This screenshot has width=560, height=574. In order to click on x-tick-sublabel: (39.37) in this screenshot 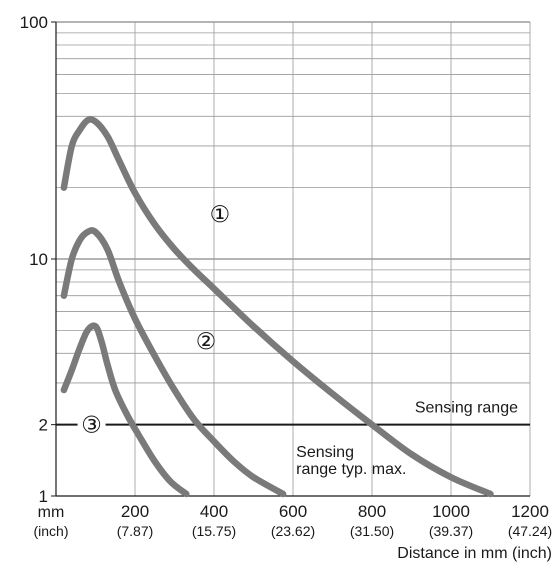, I will do `click(451, 531)`.